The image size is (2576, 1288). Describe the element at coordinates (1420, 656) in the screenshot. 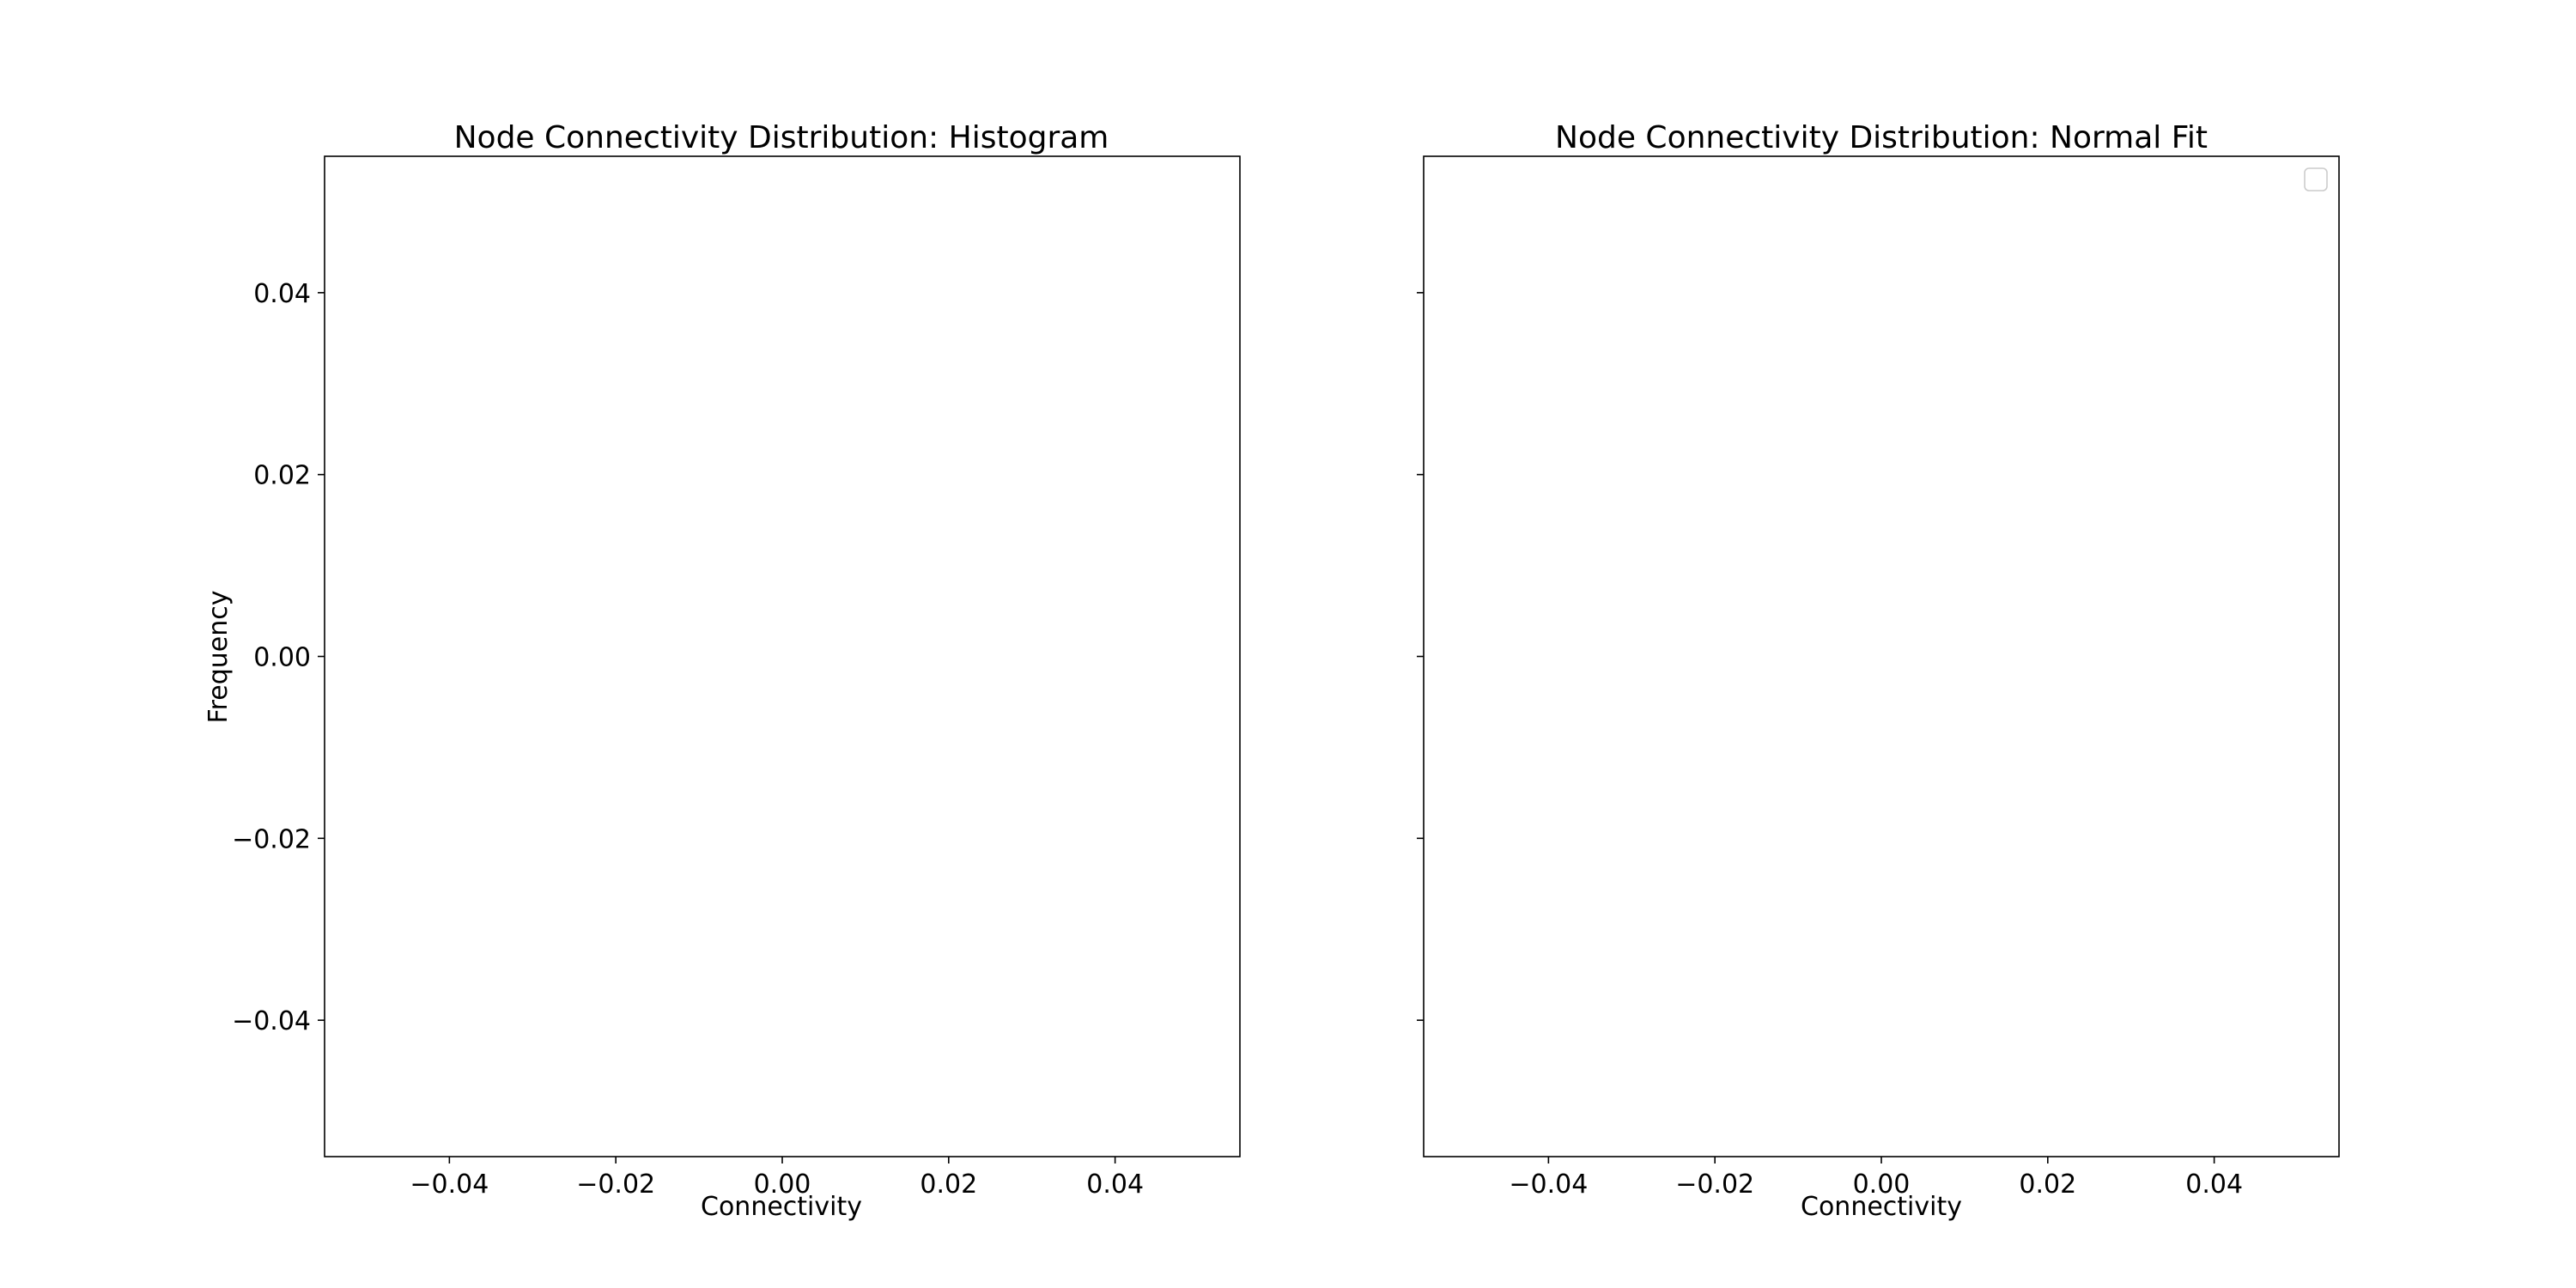

I see `normal-fit-y-ticks` at that location.